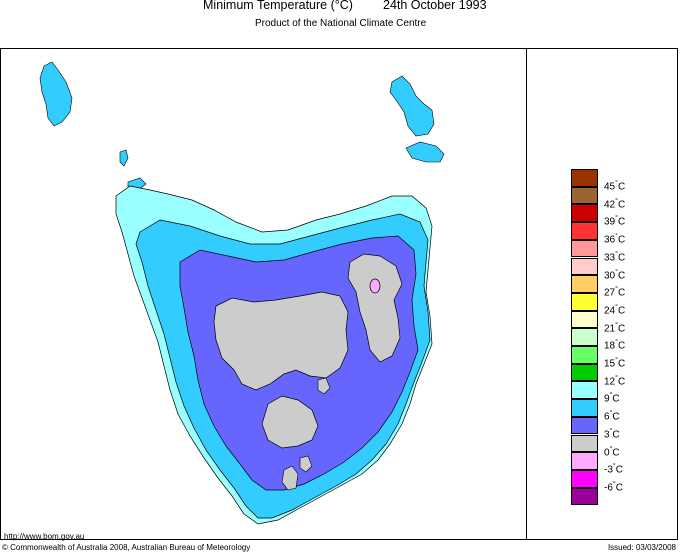 This screenshot has width=680, height=555. What do you see at coordinates (375, 286) in the screenshot?
I see `band-neg3-patch` at bounding box center [375, 286].